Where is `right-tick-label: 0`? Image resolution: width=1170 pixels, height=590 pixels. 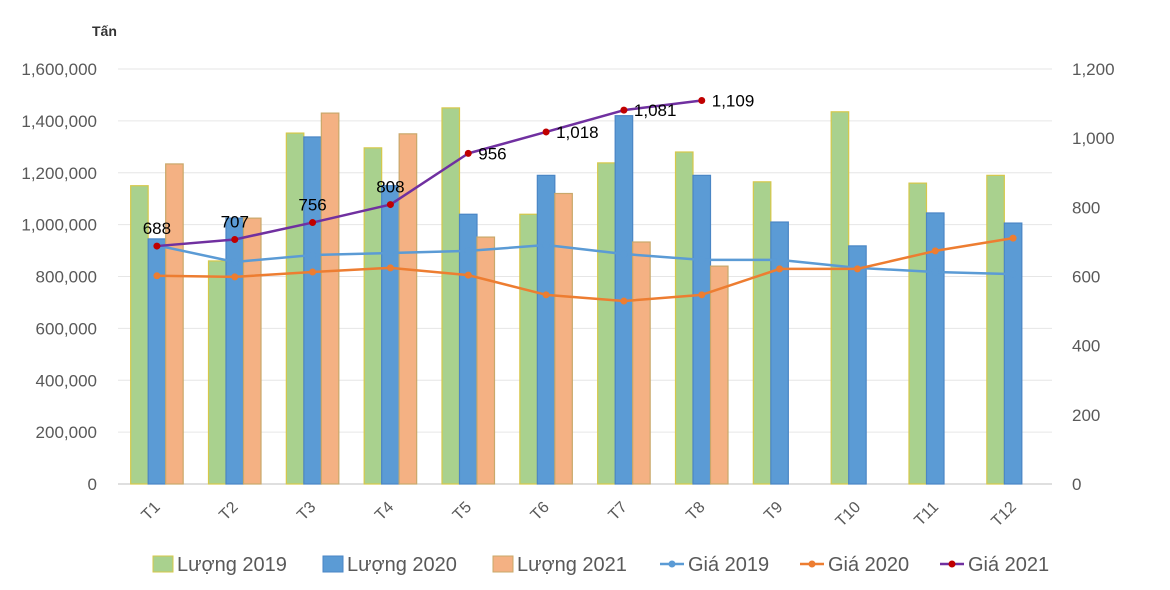
right-tick-label: 0 is located at coordinates (1076, 484).